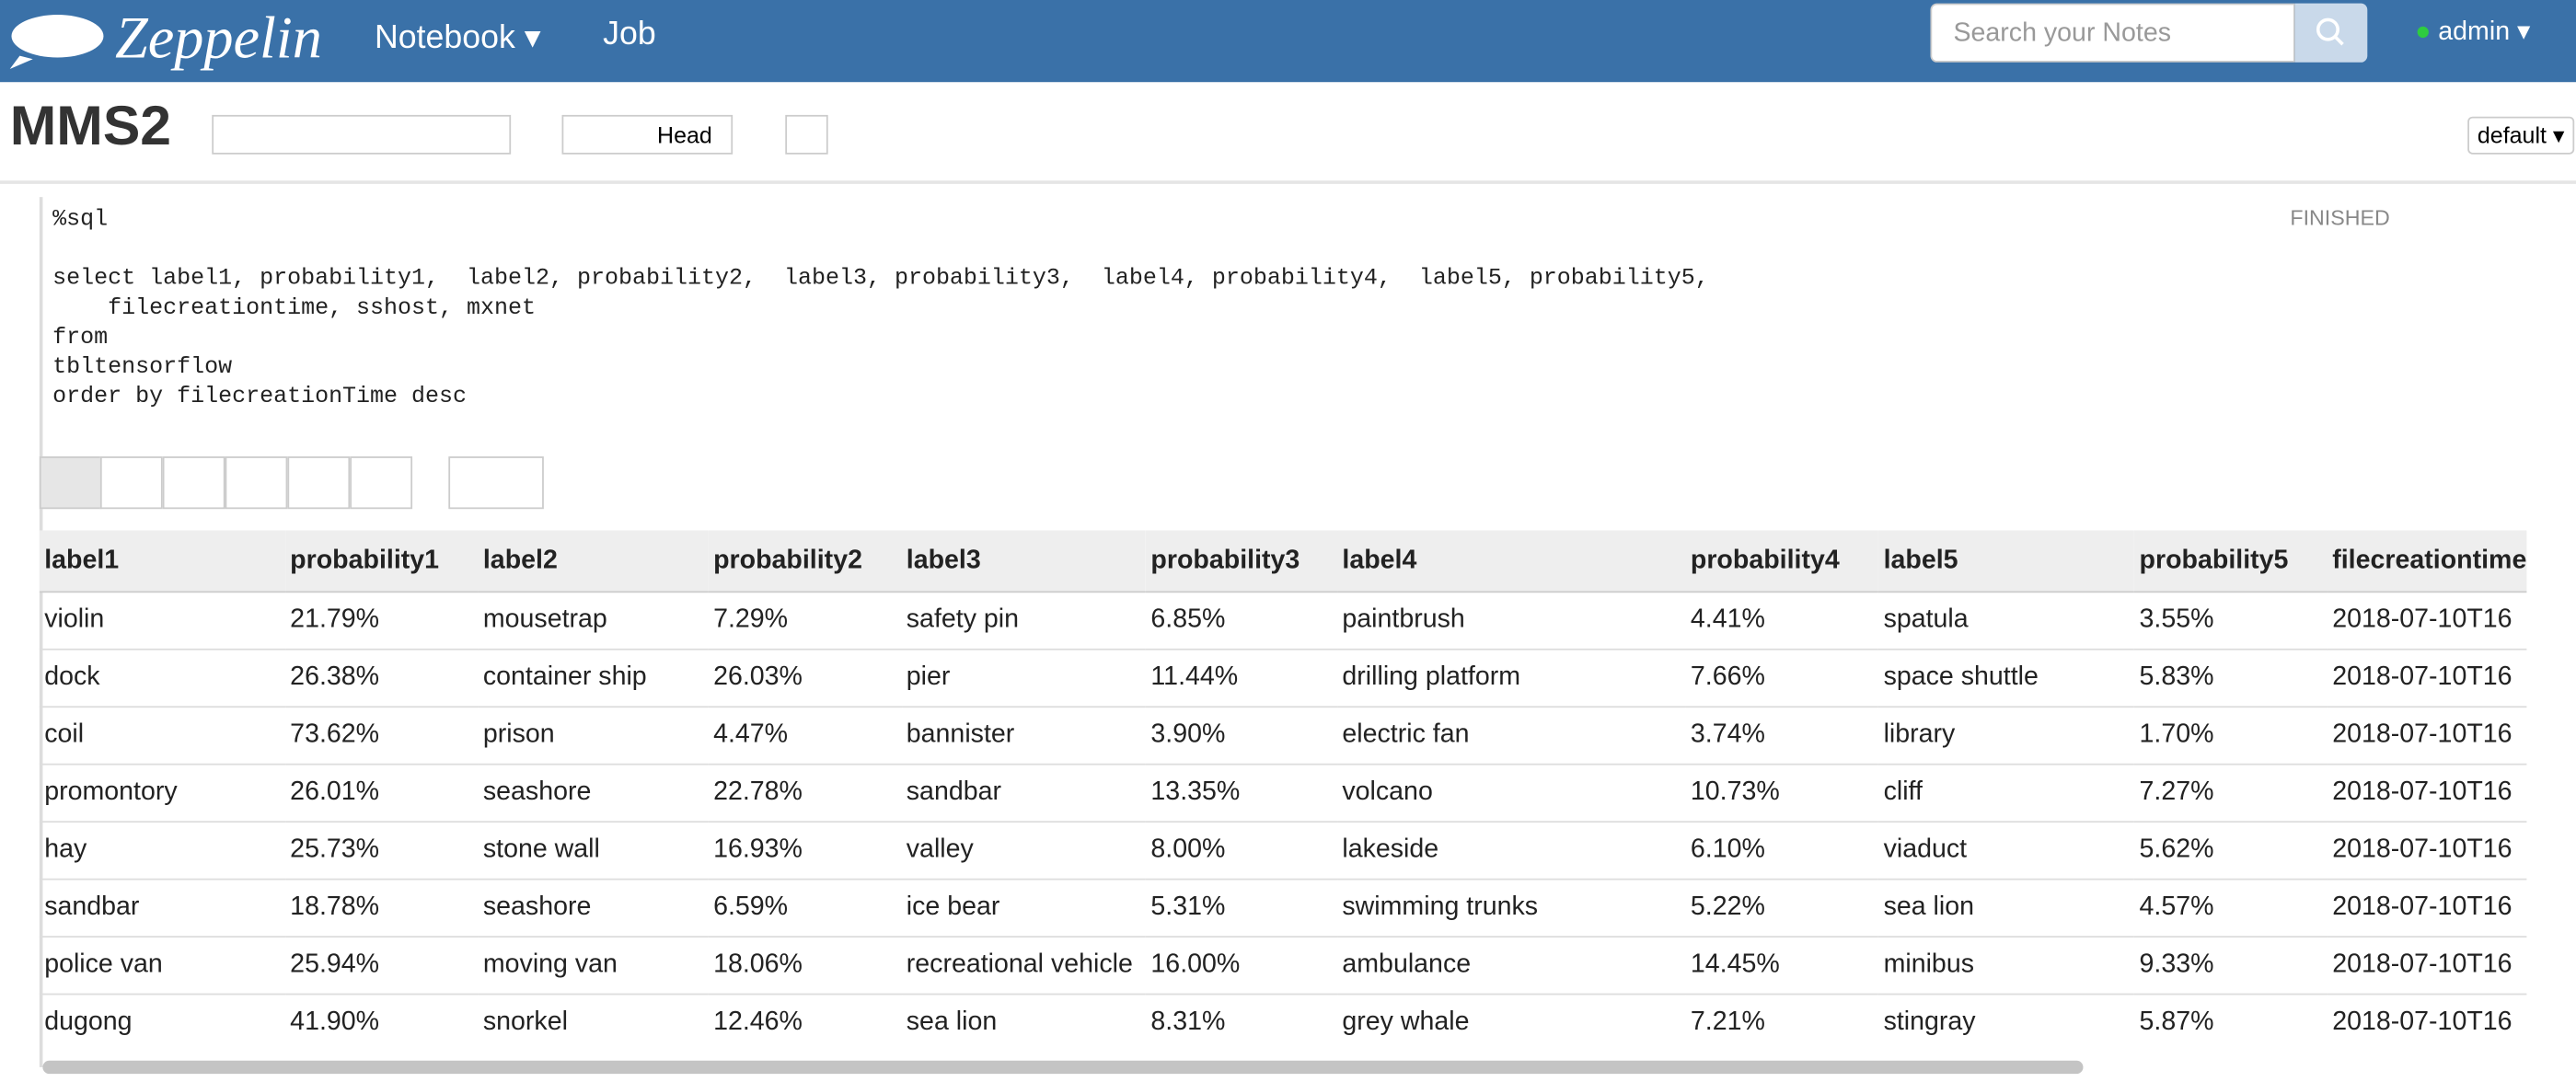 The height and width of the screenshot is (1082, 2576). I want to click on table-cell: police van, so click(162, 966).